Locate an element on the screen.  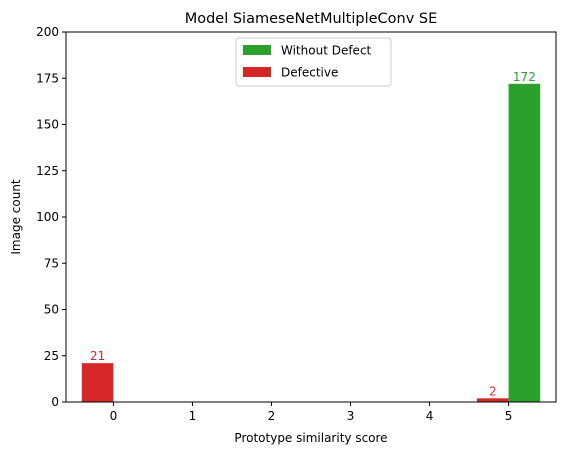
chart-title: Model SiameseNetMultipleConv SE is located at coordinates (311, 19).